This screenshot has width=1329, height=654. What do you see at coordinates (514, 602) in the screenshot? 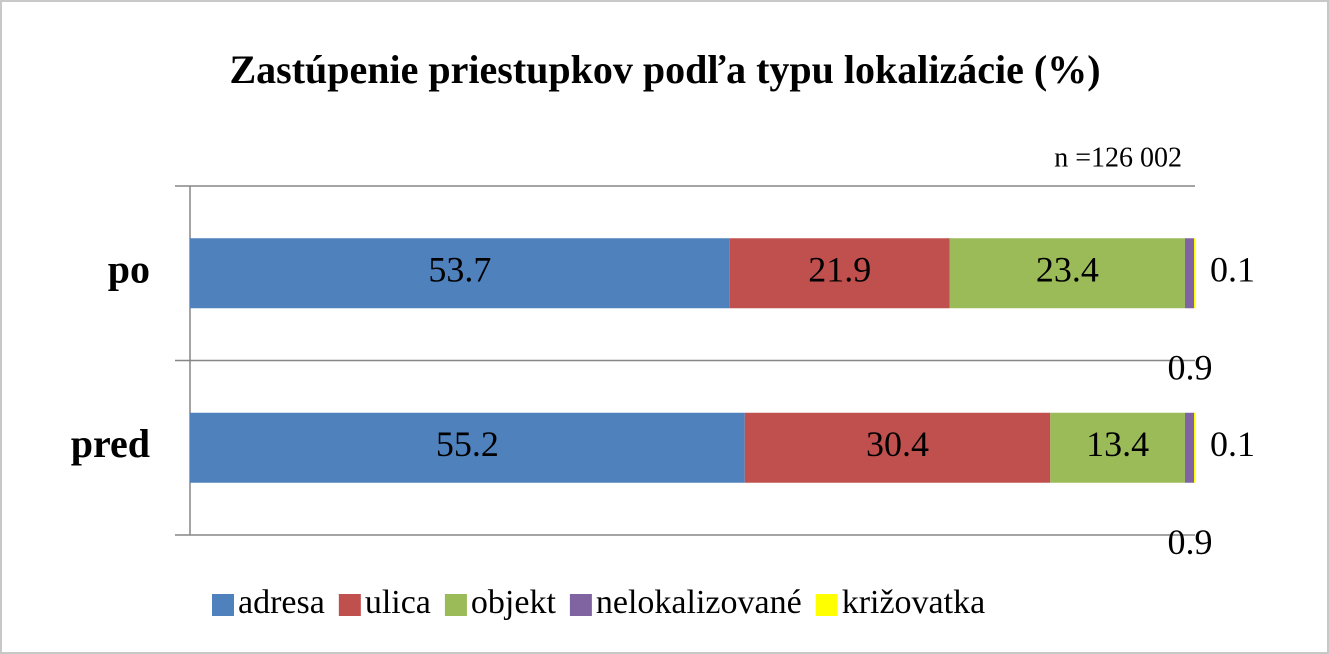
I see `legend-label: objekt` at bounding box center [514, 602].